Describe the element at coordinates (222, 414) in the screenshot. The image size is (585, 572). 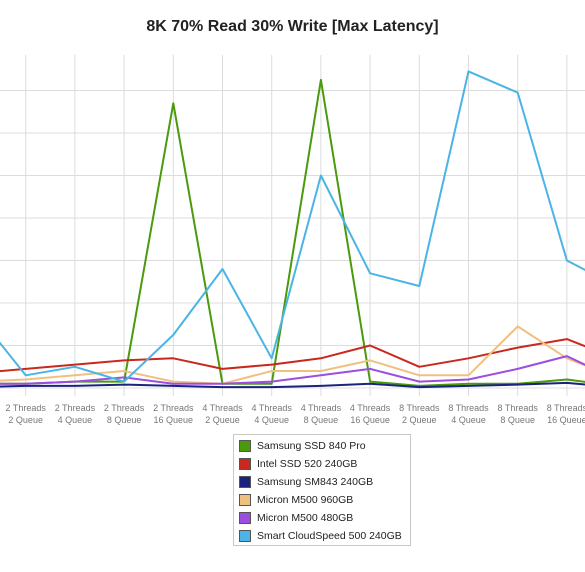
I see `x-tick-label: 4 Threads 2 Queue` at that location.